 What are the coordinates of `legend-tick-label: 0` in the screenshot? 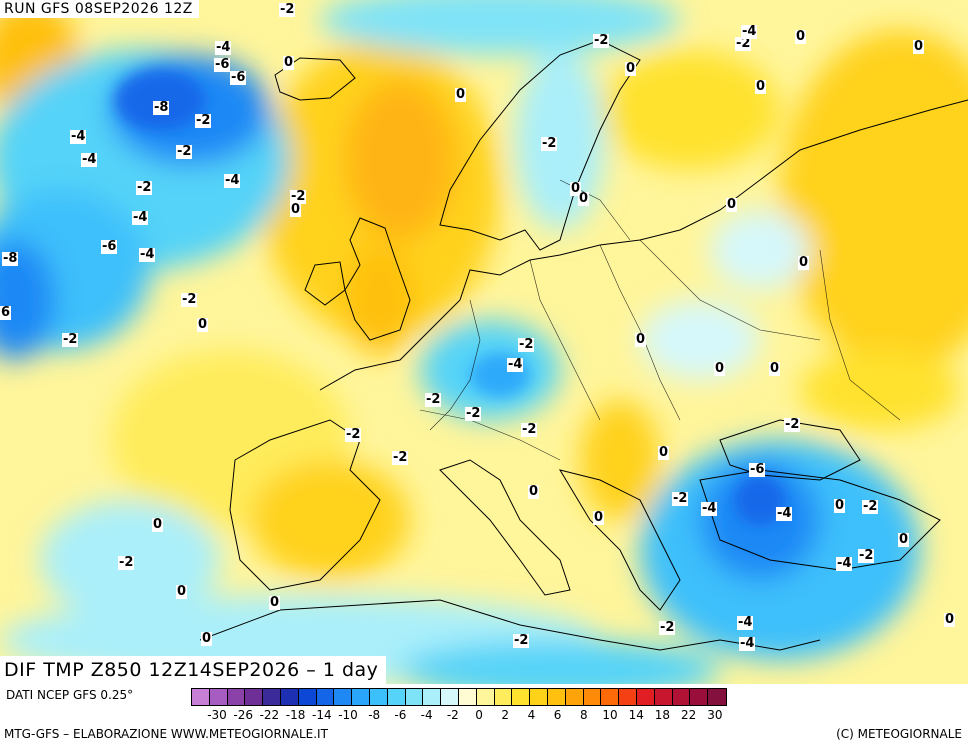 It's located at (479, 715).